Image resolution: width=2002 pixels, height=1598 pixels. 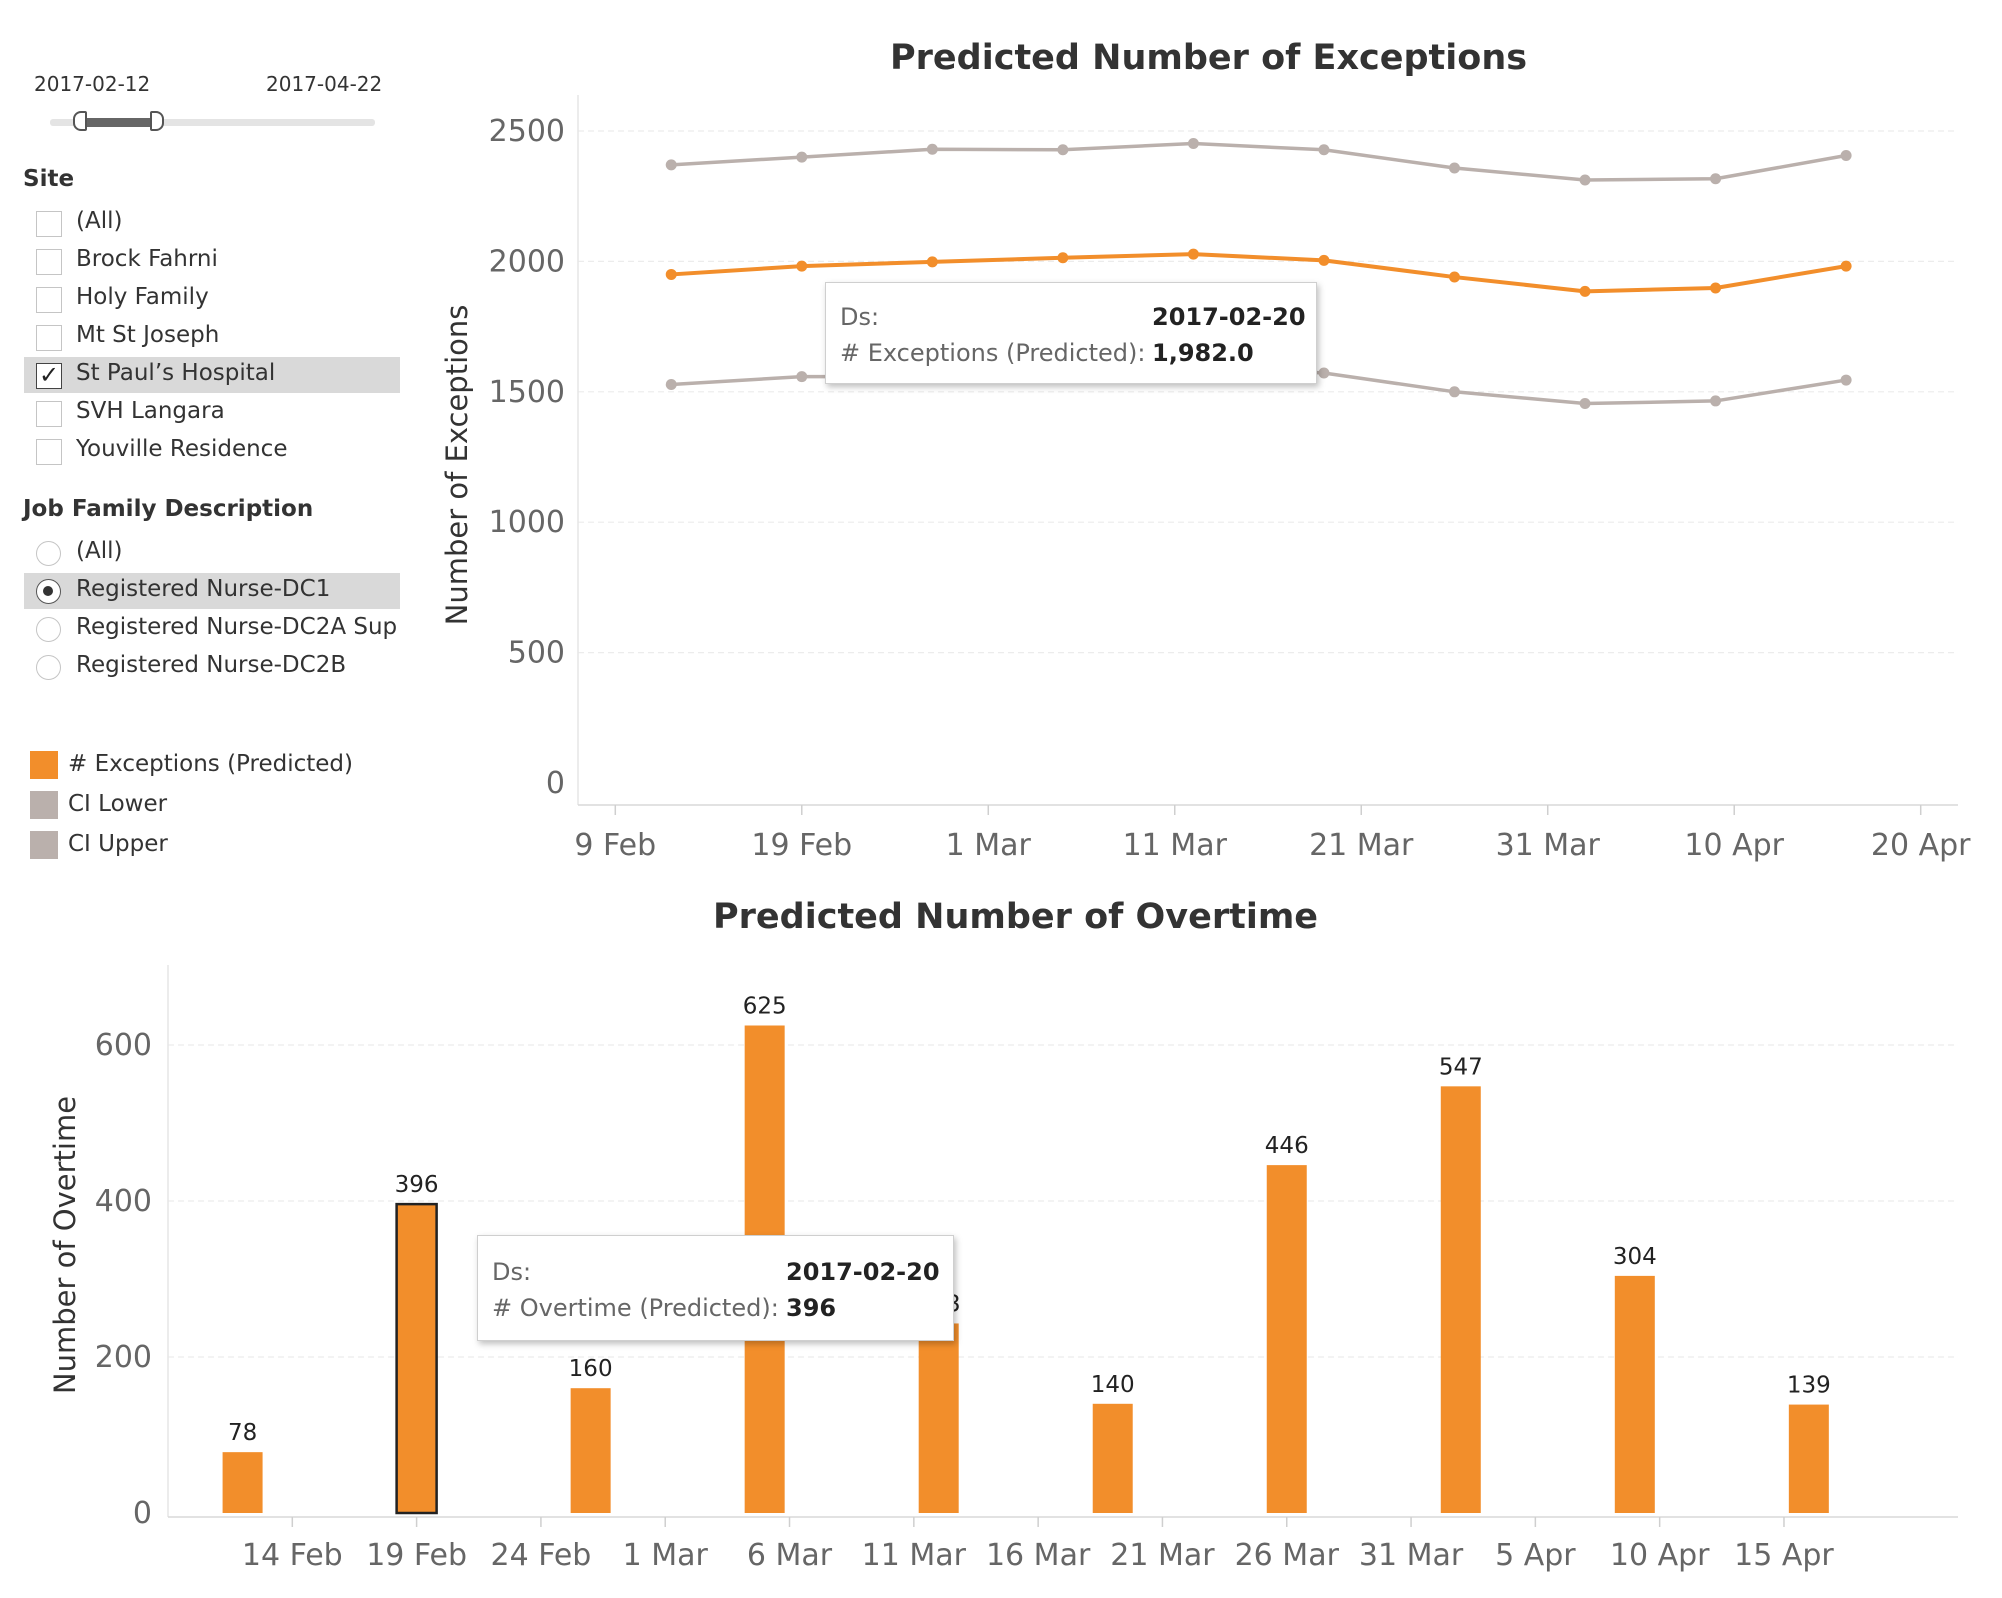 I want to click on y-tick-label: 500, so click(x=536, y=653).